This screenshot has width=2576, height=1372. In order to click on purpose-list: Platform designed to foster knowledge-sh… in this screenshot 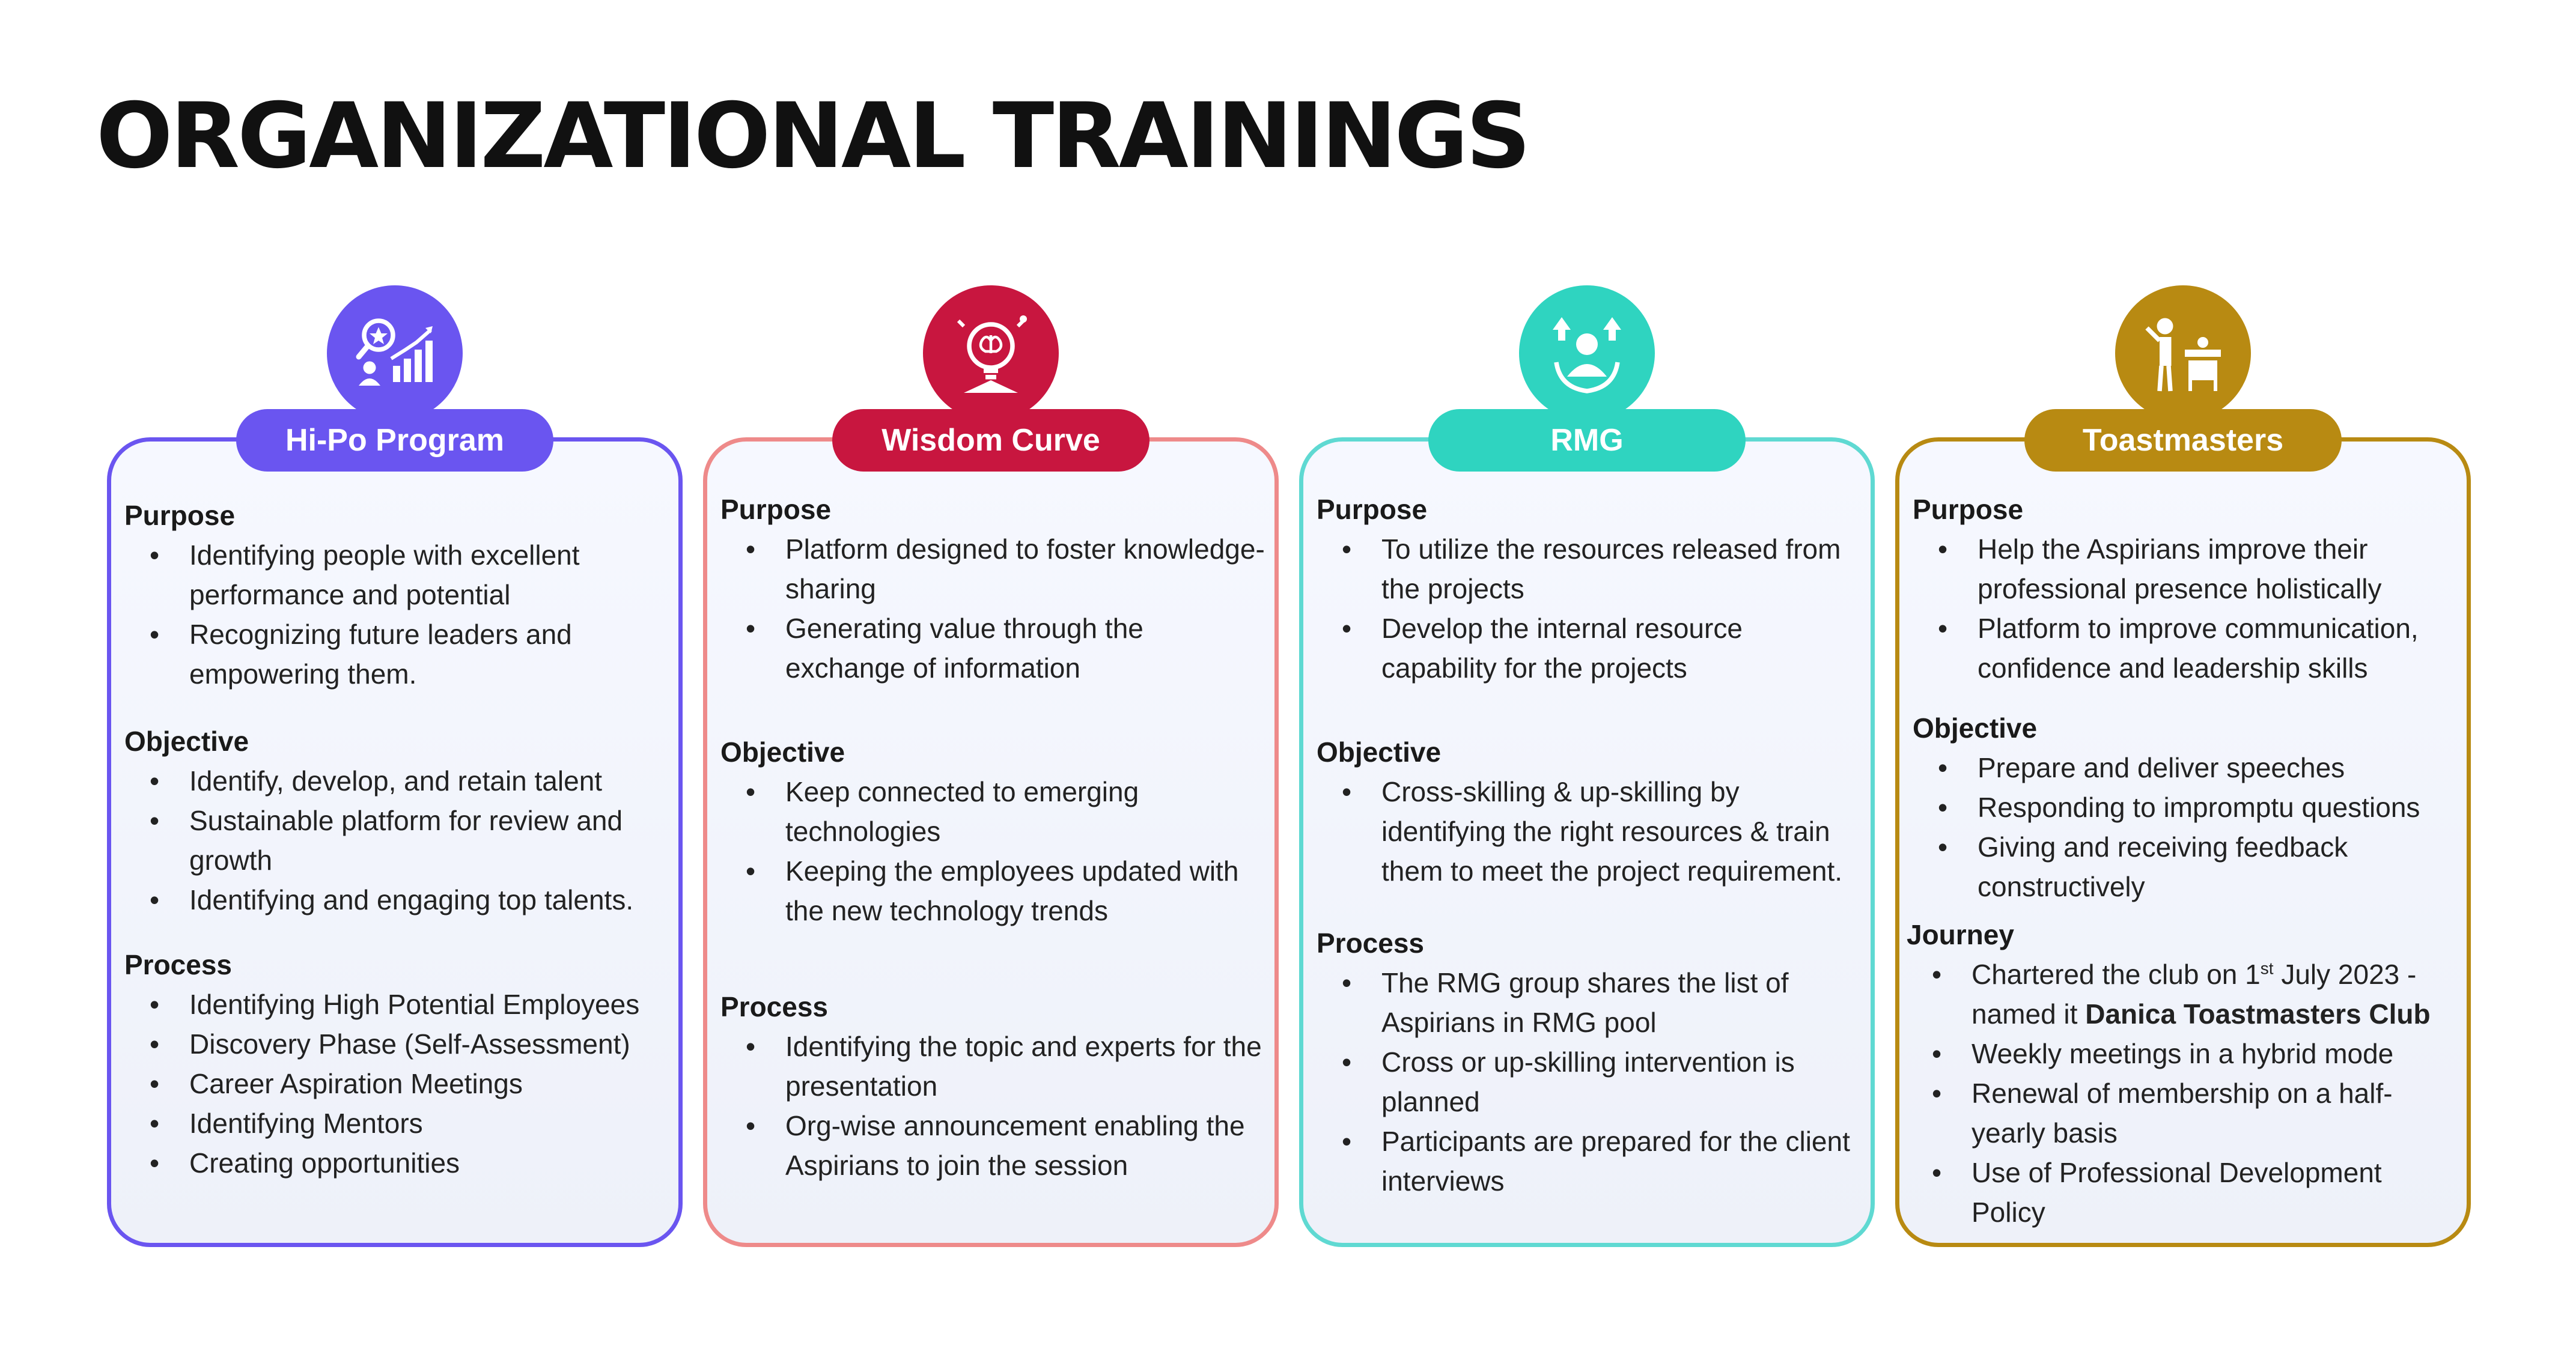, I will do `click(993, 608)`.